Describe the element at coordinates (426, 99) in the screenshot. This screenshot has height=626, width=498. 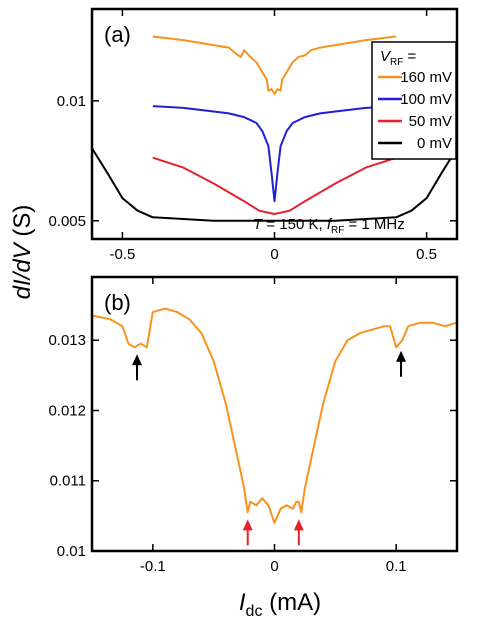
I see `legend-entry-label: 100 mV` at that location.